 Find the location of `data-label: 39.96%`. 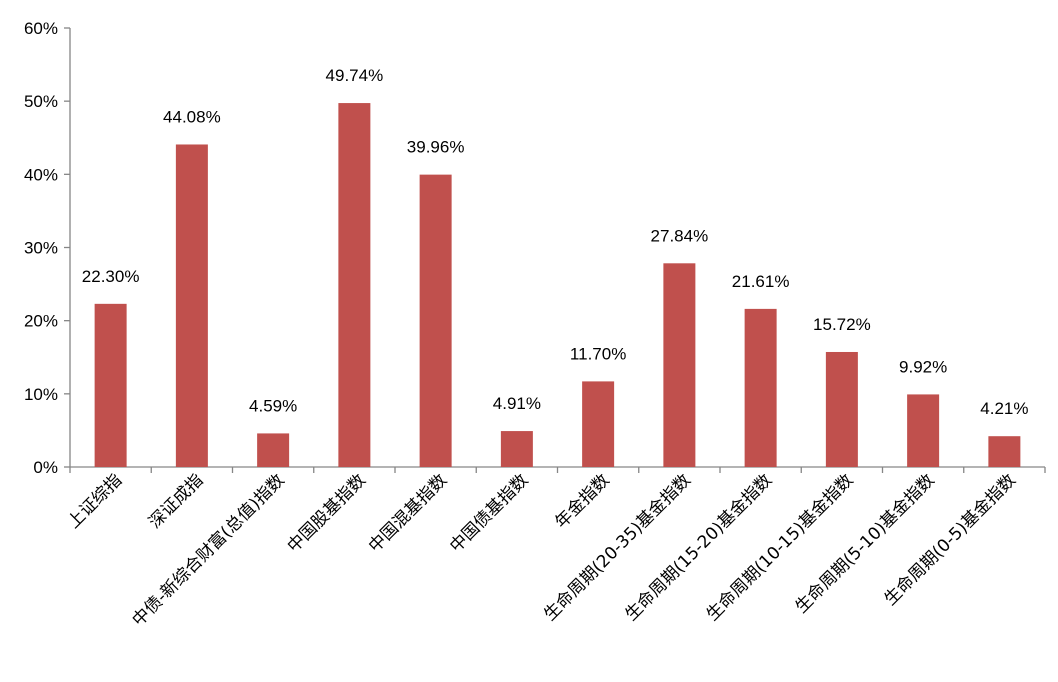

data-label: 39.96% is located at coordinates (436, 147).